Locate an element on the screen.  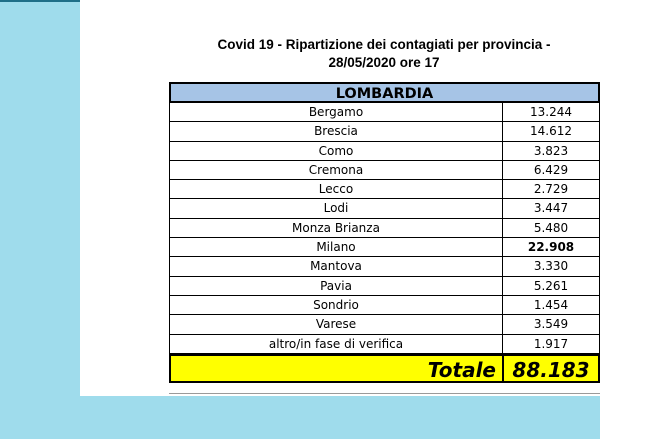
bottom-divider is located at coordinates (384, 393).